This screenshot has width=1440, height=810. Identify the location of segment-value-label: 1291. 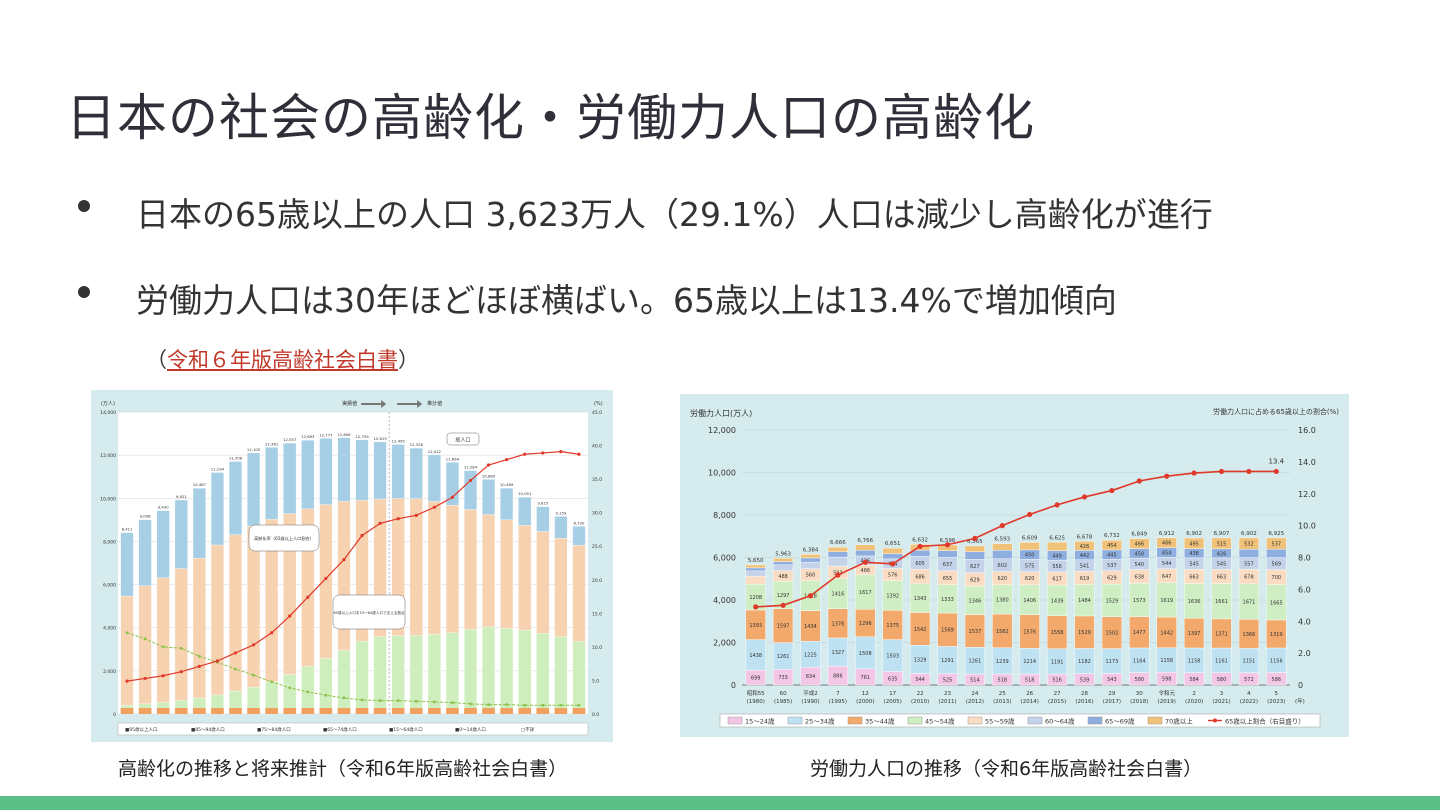
(947, 661).